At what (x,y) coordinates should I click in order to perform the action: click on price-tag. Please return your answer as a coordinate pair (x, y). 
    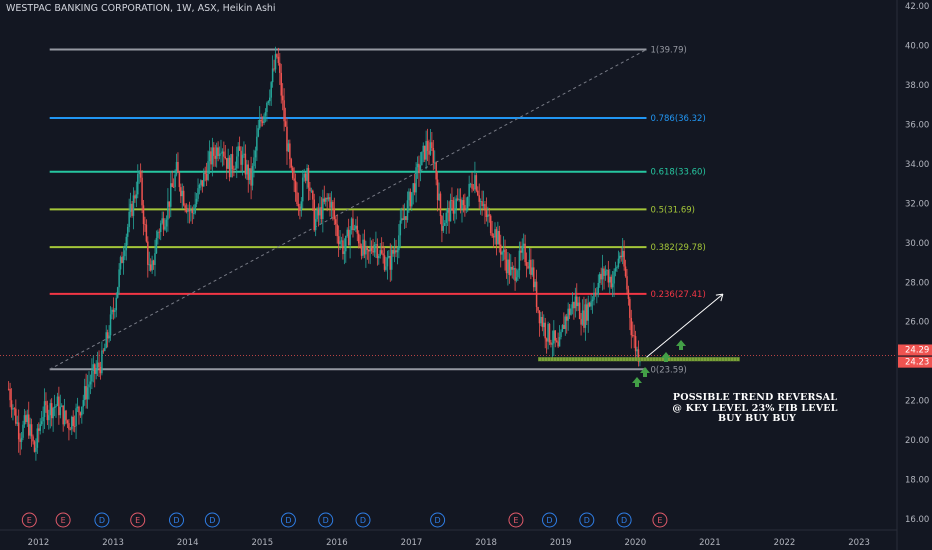
    Looking at the image, I should click on (915, 350).